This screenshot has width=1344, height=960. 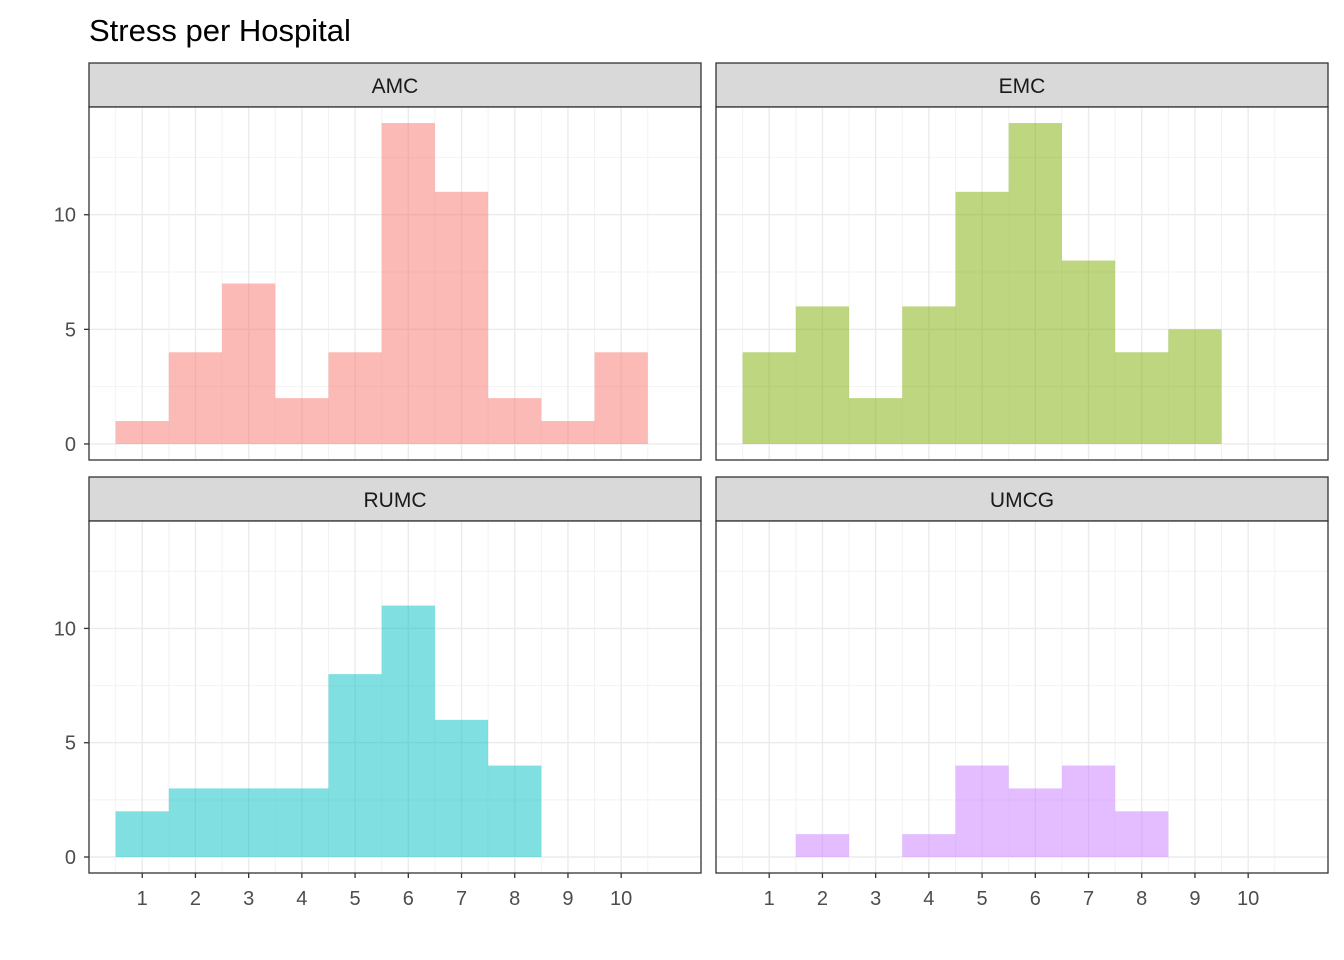 I want to click on facet-label-rumc: RUMC, so click(x=395, y=500).